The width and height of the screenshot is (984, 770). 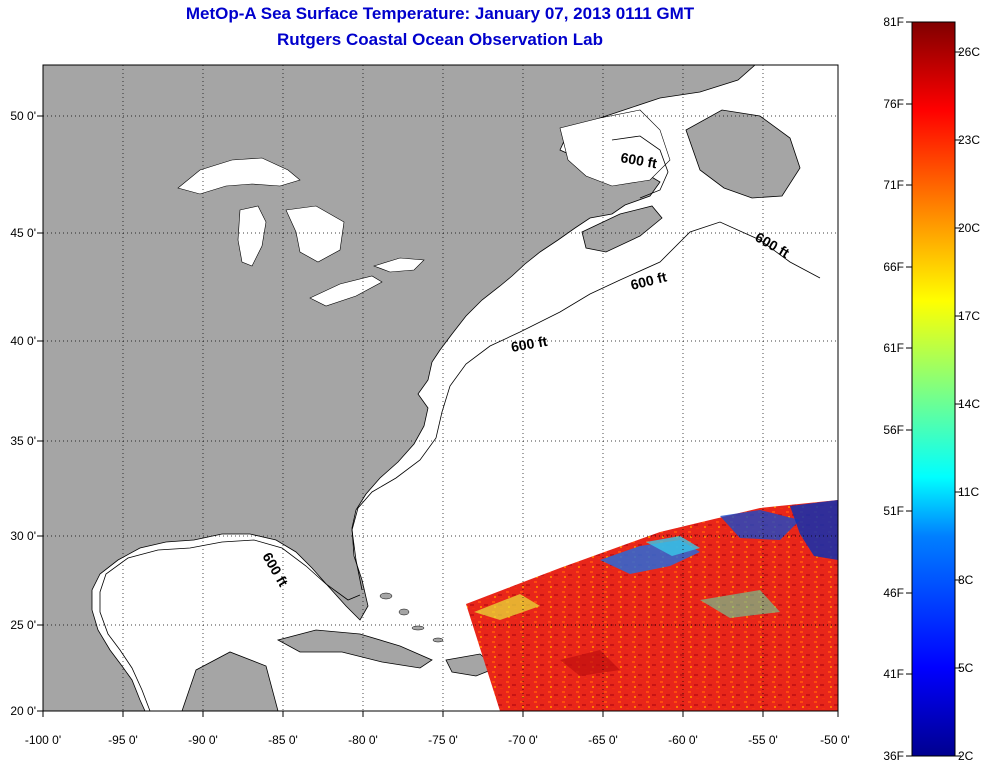 I want to click on lat-label: 25 0', so click(x=23, y=625).